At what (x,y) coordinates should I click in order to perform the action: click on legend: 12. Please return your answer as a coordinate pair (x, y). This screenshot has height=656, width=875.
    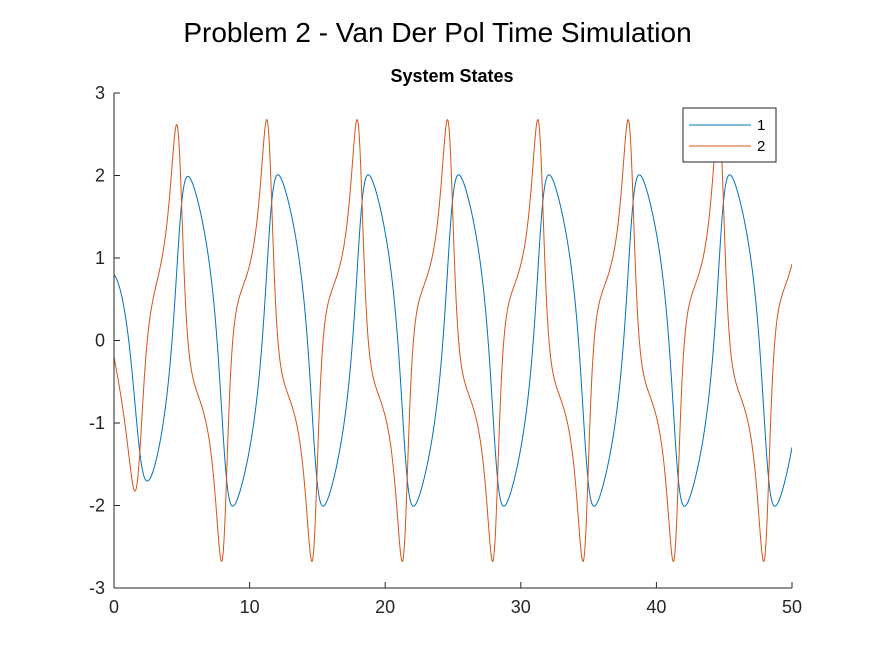
    Looking at the image, I should click on (729, 135).